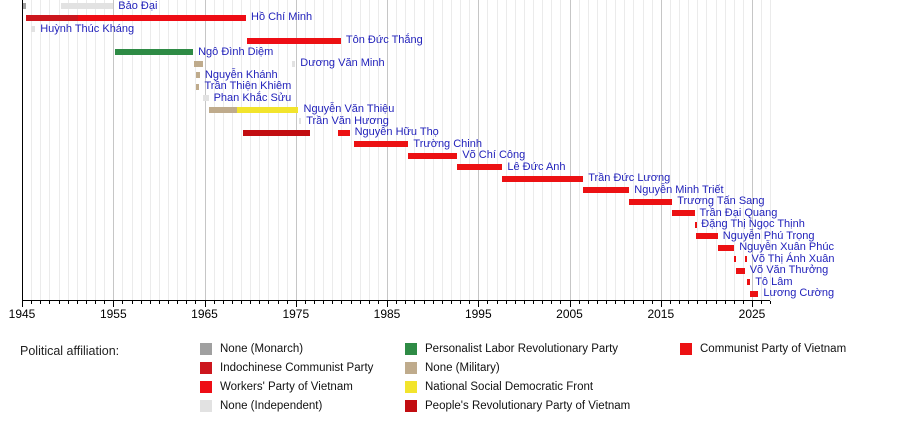  Describe the element at coordinates (517, 405) in the screenshot. I see `legend-item: People's Revolutionary Party of Vietnam` at that location.